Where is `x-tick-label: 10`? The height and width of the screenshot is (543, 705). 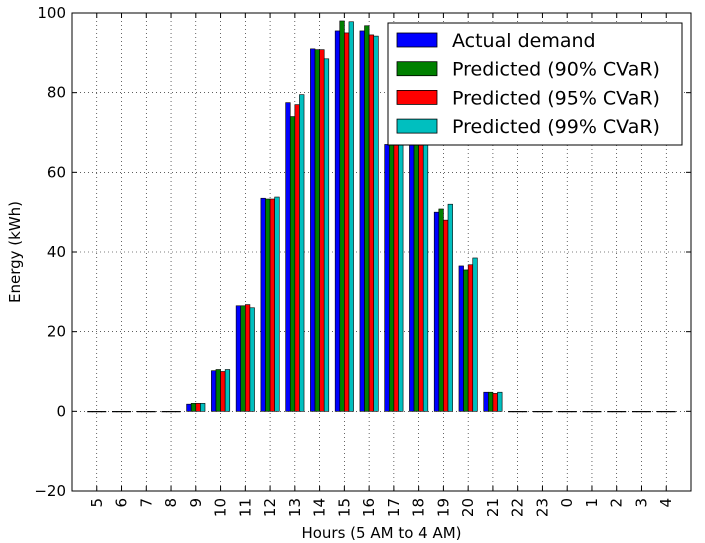 x-tick-label: 10 is located at coordinates (221, 507).